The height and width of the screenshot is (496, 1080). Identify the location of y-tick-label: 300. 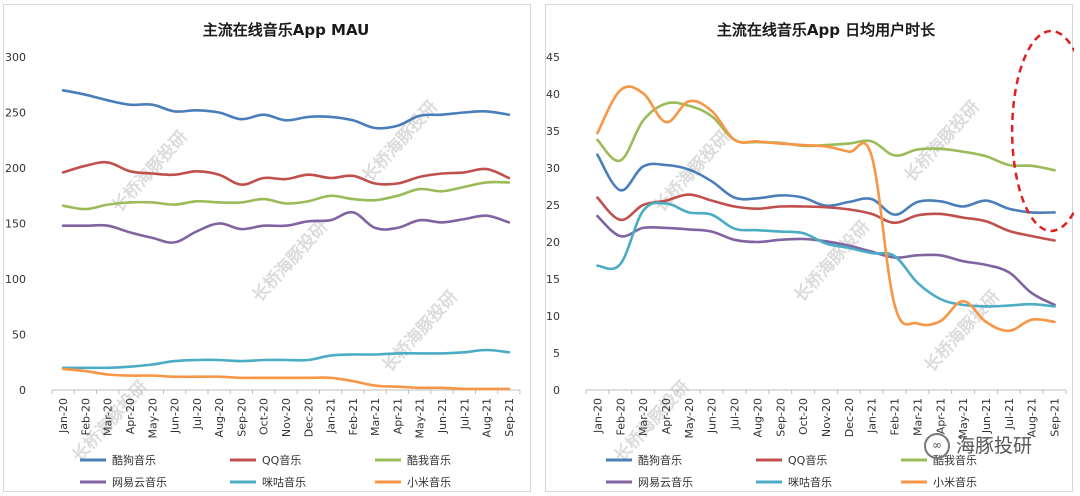
(15, 57).